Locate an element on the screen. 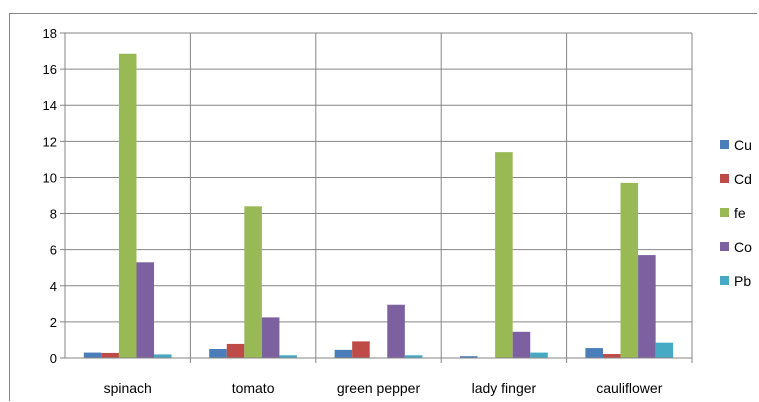  y-tick-label: 8 is located at coordinates (53, 214).